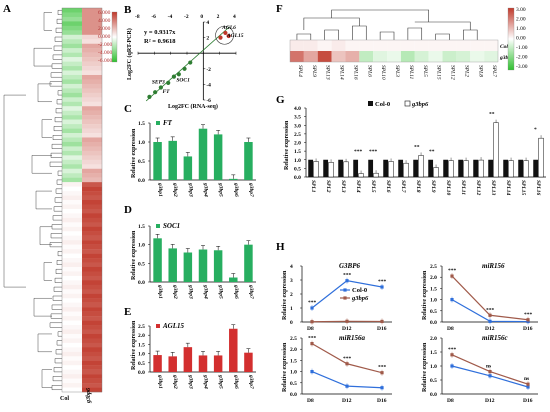 Image resolution: width=550 pixels, height=412 pixels. Describe the element at coordinates (105, 45) in the screenshot. I see `scale-tick-label: -2.000` at that location.